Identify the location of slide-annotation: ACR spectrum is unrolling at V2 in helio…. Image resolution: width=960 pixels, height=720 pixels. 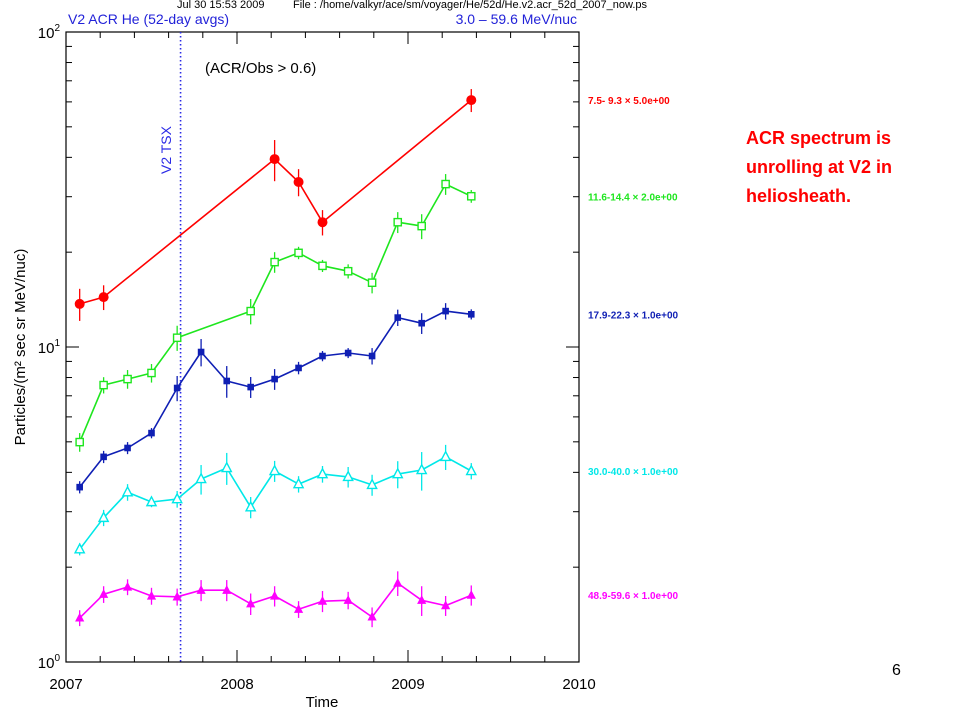
(819, 167).